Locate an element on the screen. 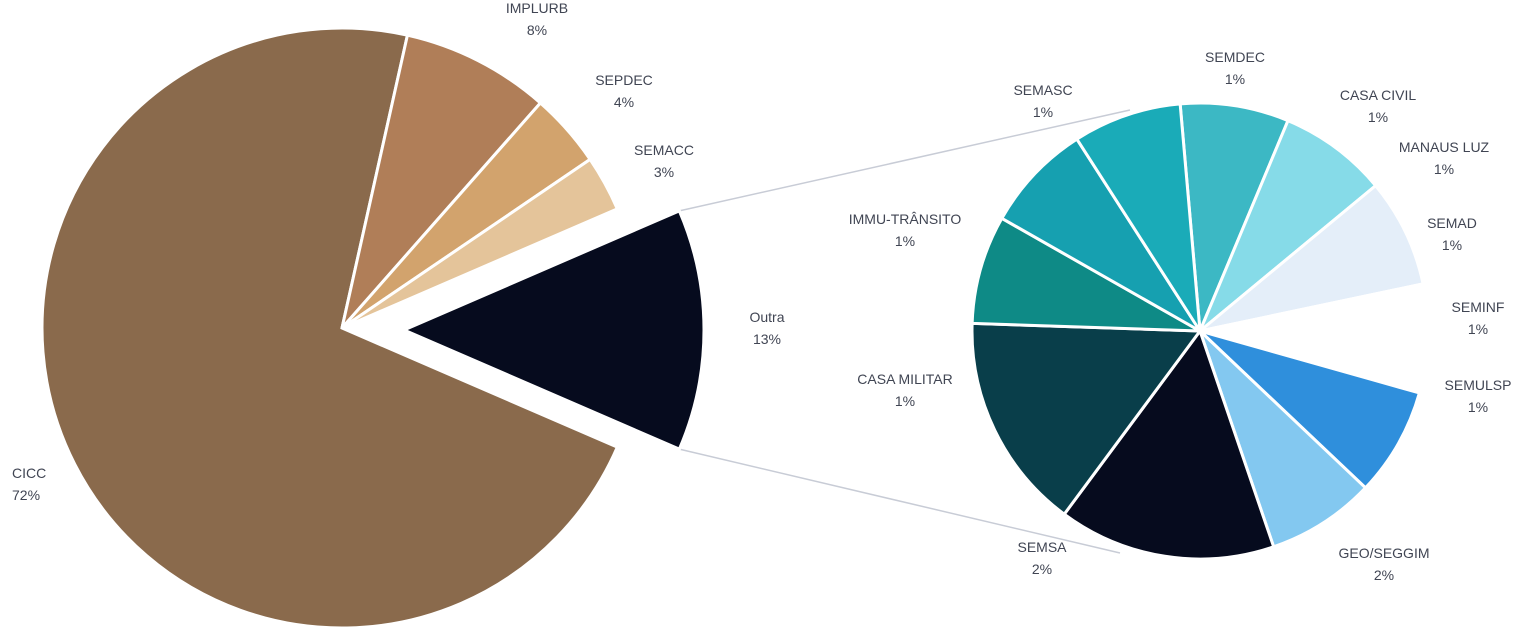  data-label-sec-casa-militar: CASA MILITAR 1% is located at coordinates (904, 390).